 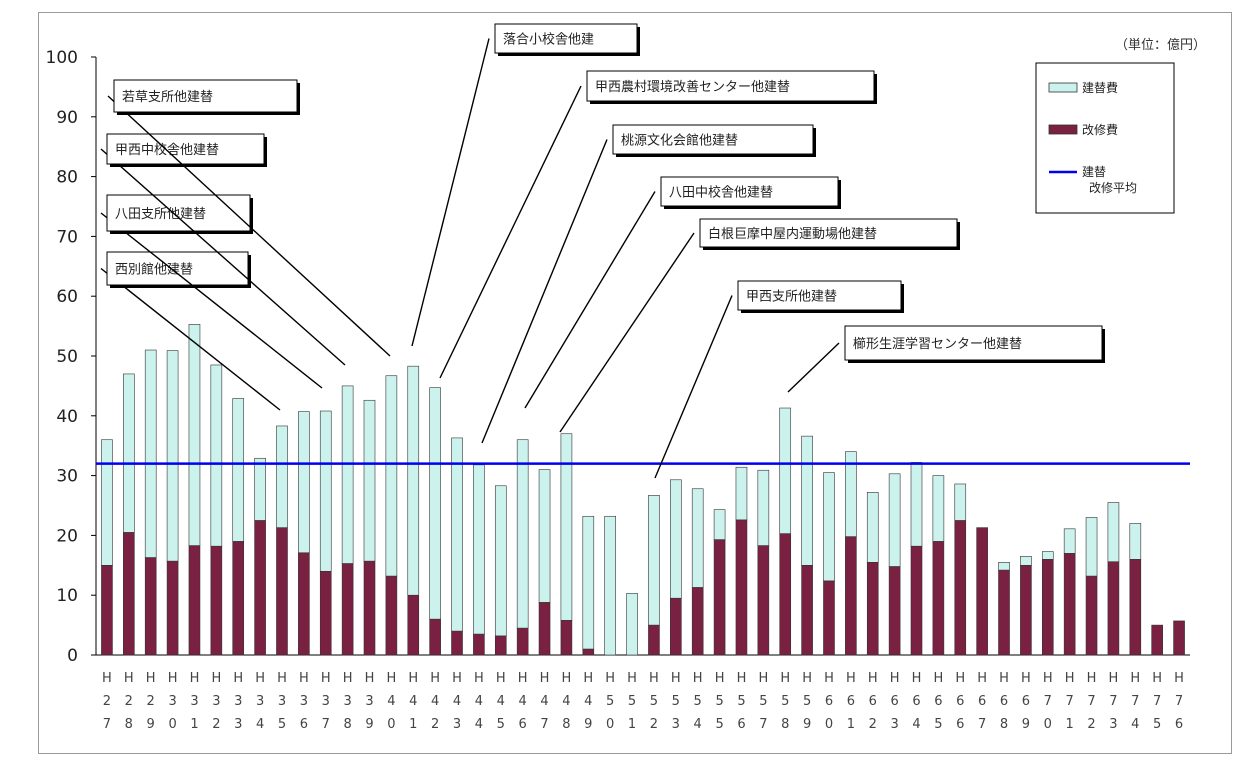 I want to click on legend-label: 建替費, so click(x=1100, y=87).